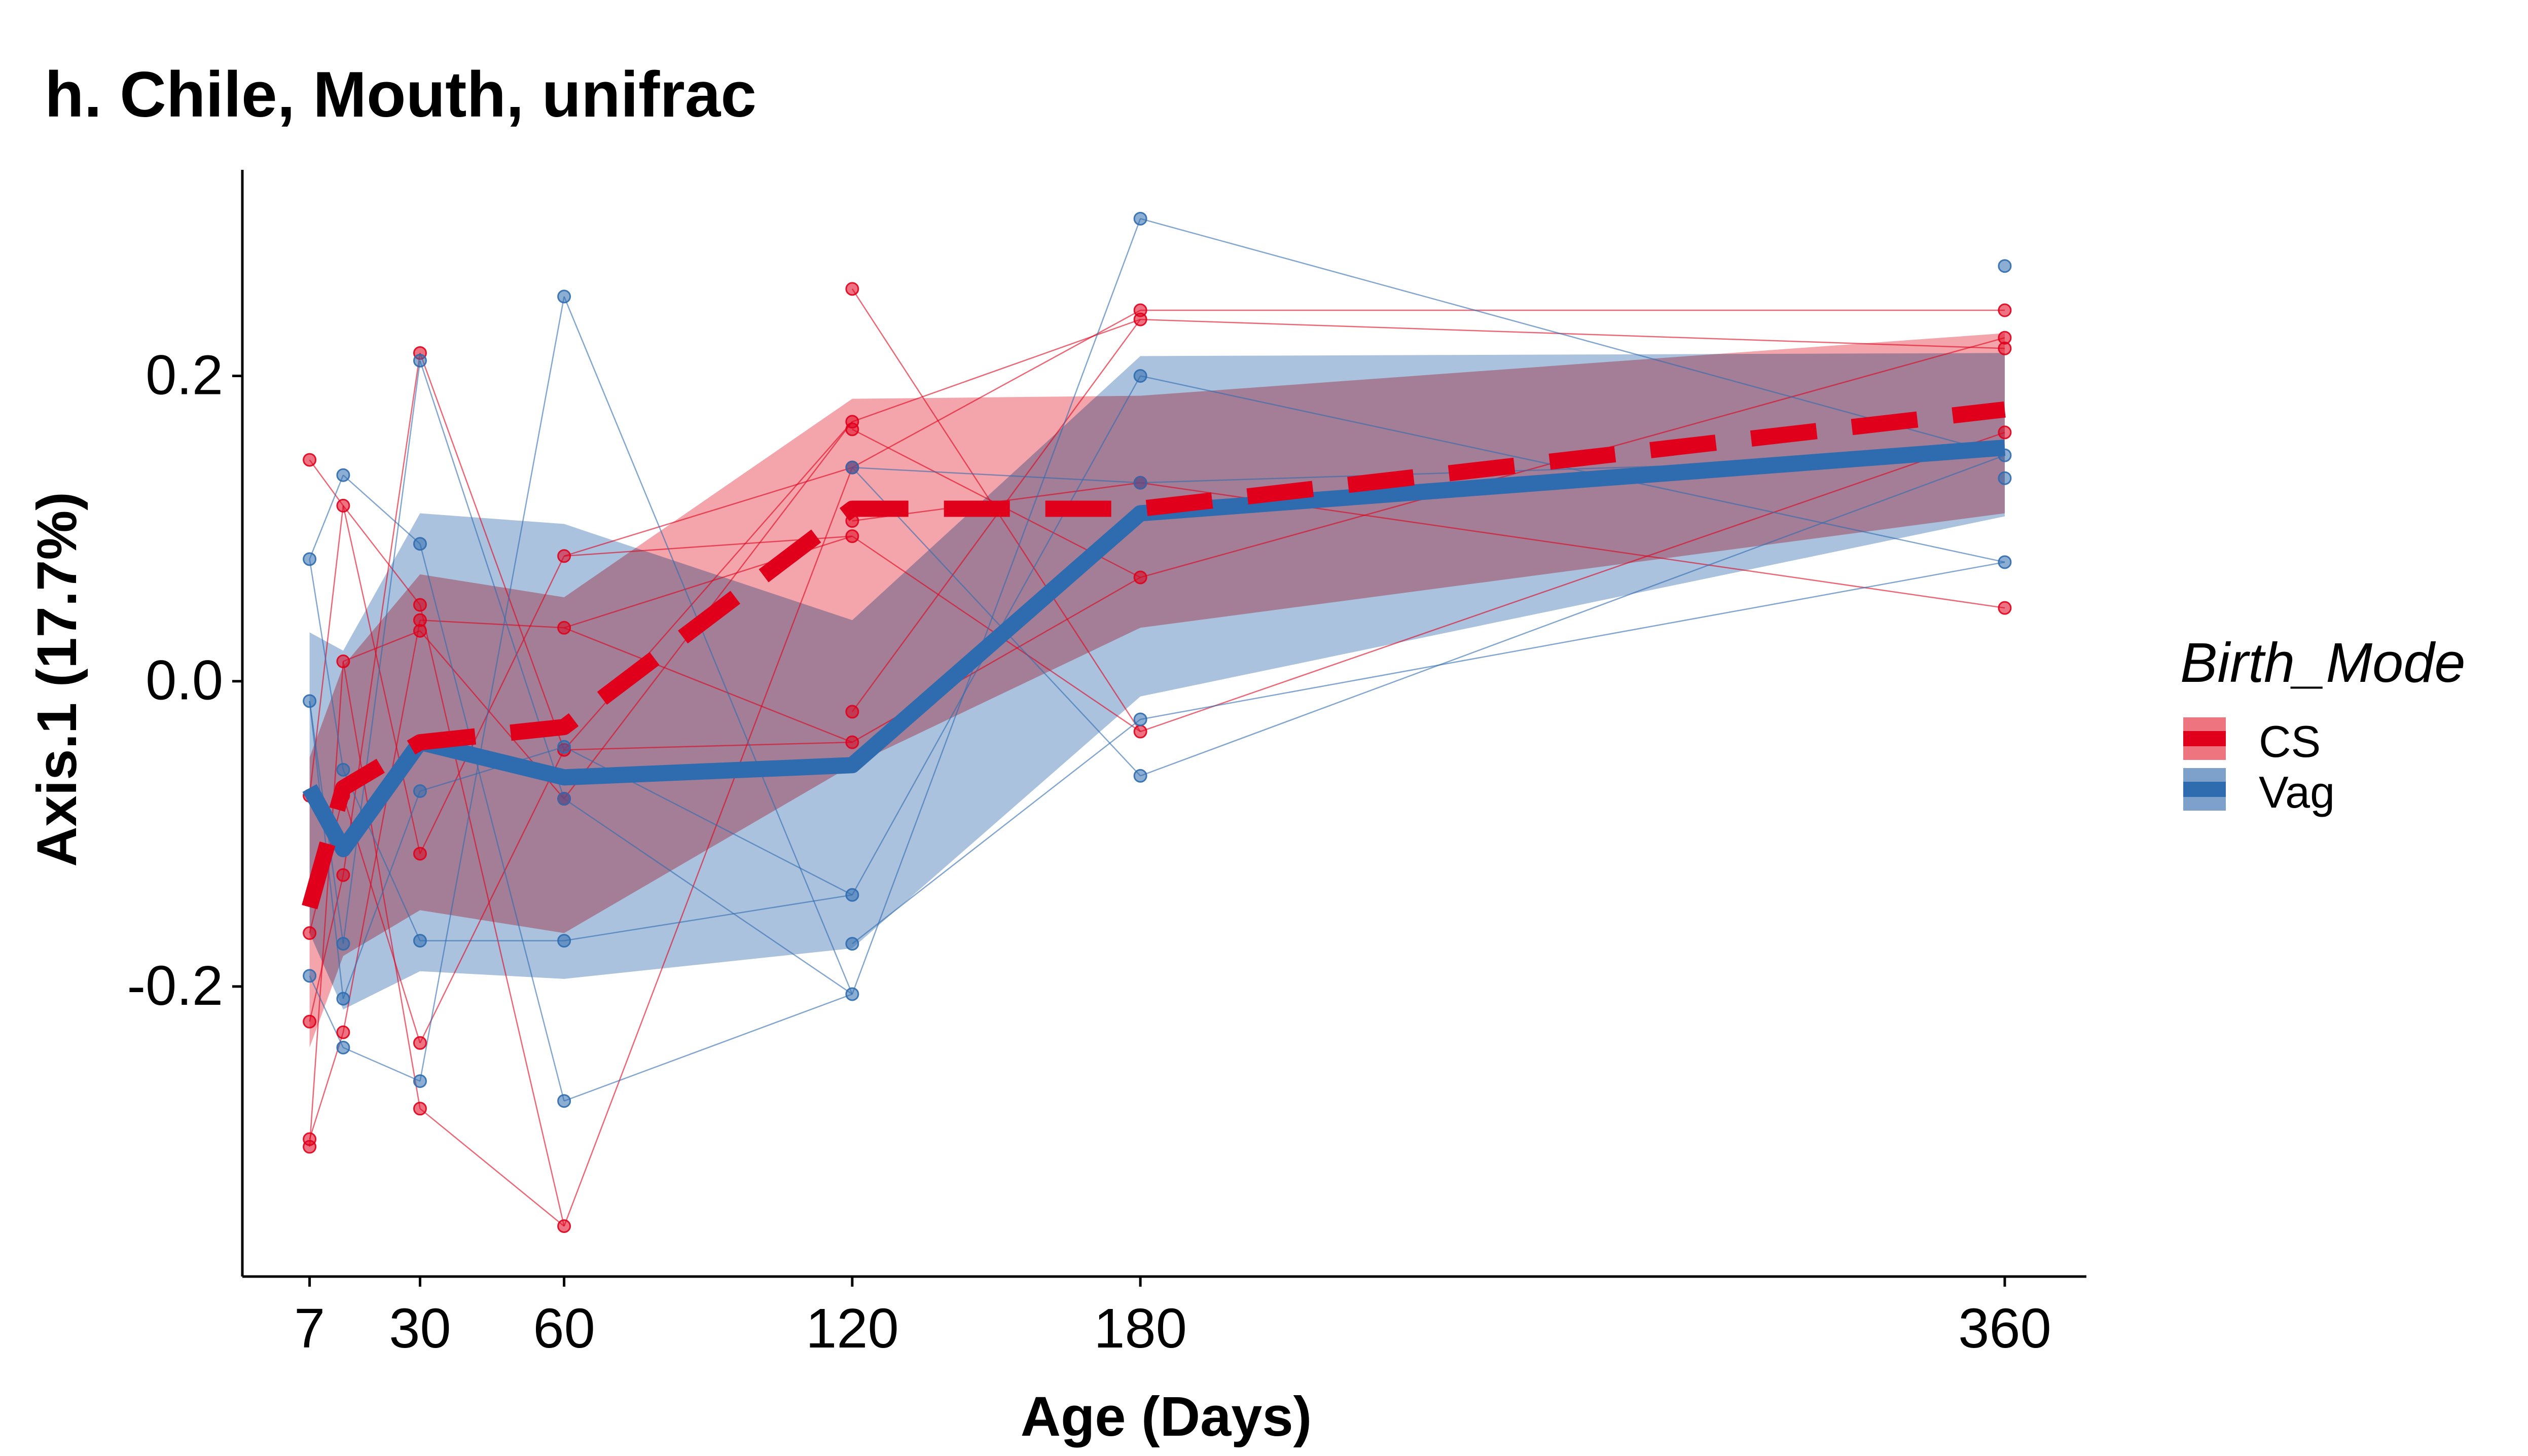  What do you see at coordinates (309, 1328) in the screenshot?
I see `x-tick-label: 7` at bounding box center [309, 1328].